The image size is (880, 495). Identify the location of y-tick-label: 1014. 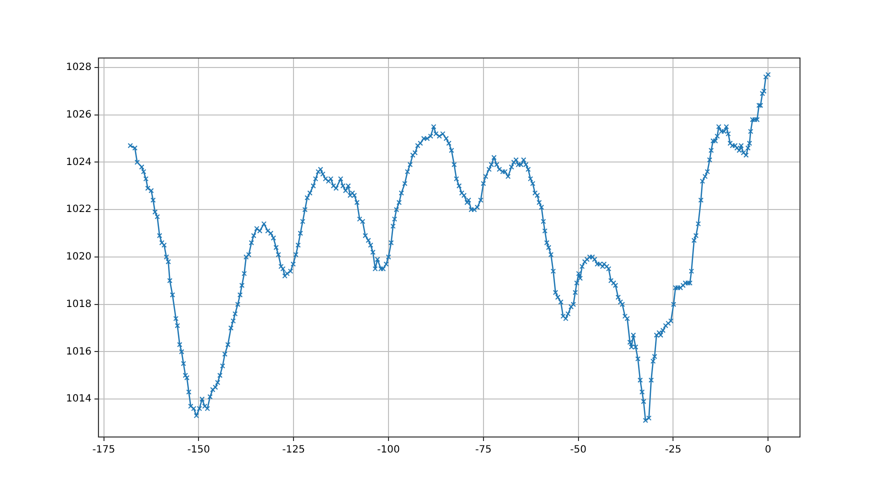
(79, 399).